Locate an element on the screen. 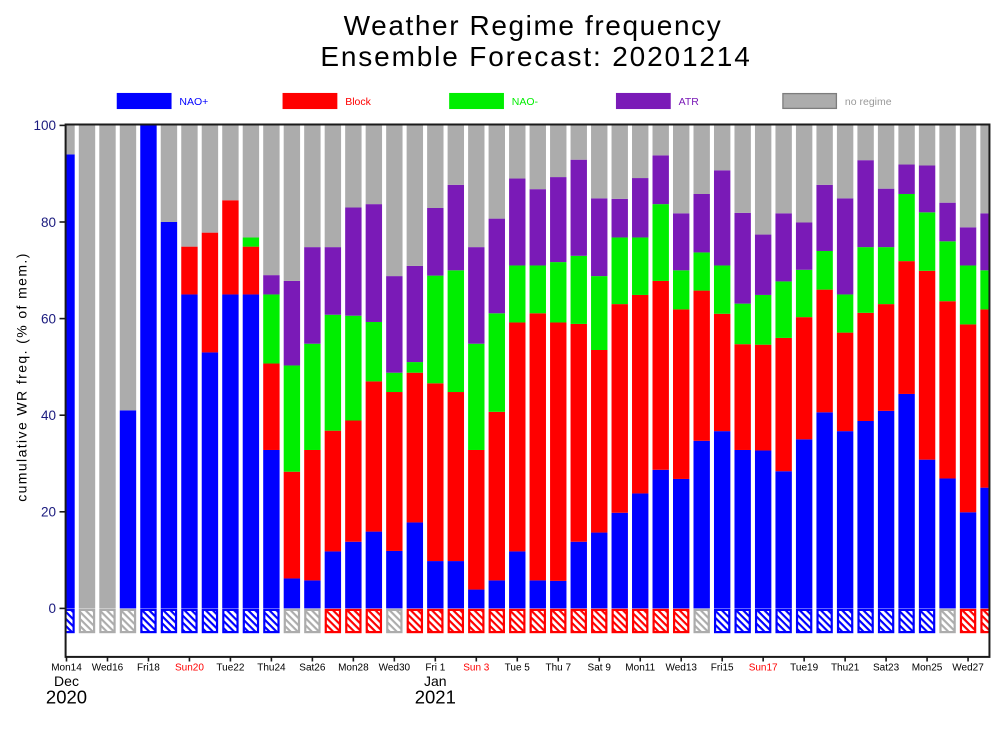 This screenshot has width=1005, height=731. svg-text: Wed30 is located at coordinates (395, 668).